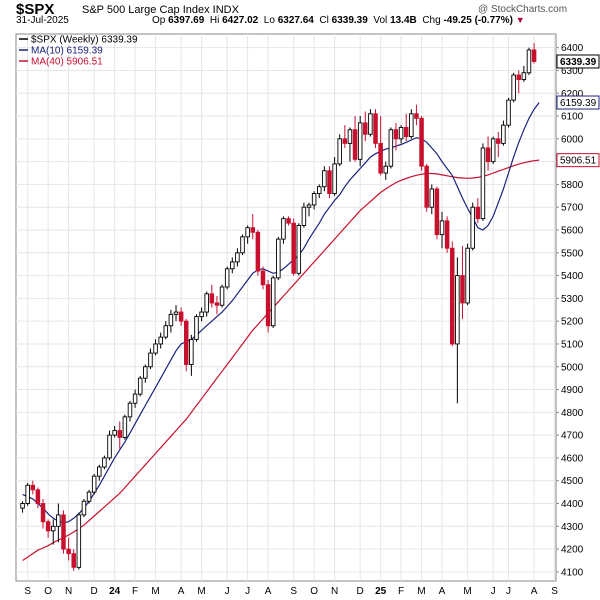  What do you see at coordinates (67, 51) in the screenshot?
I see `legend-entry: MA(10) 6159.39` at bounding box center [67, 51].